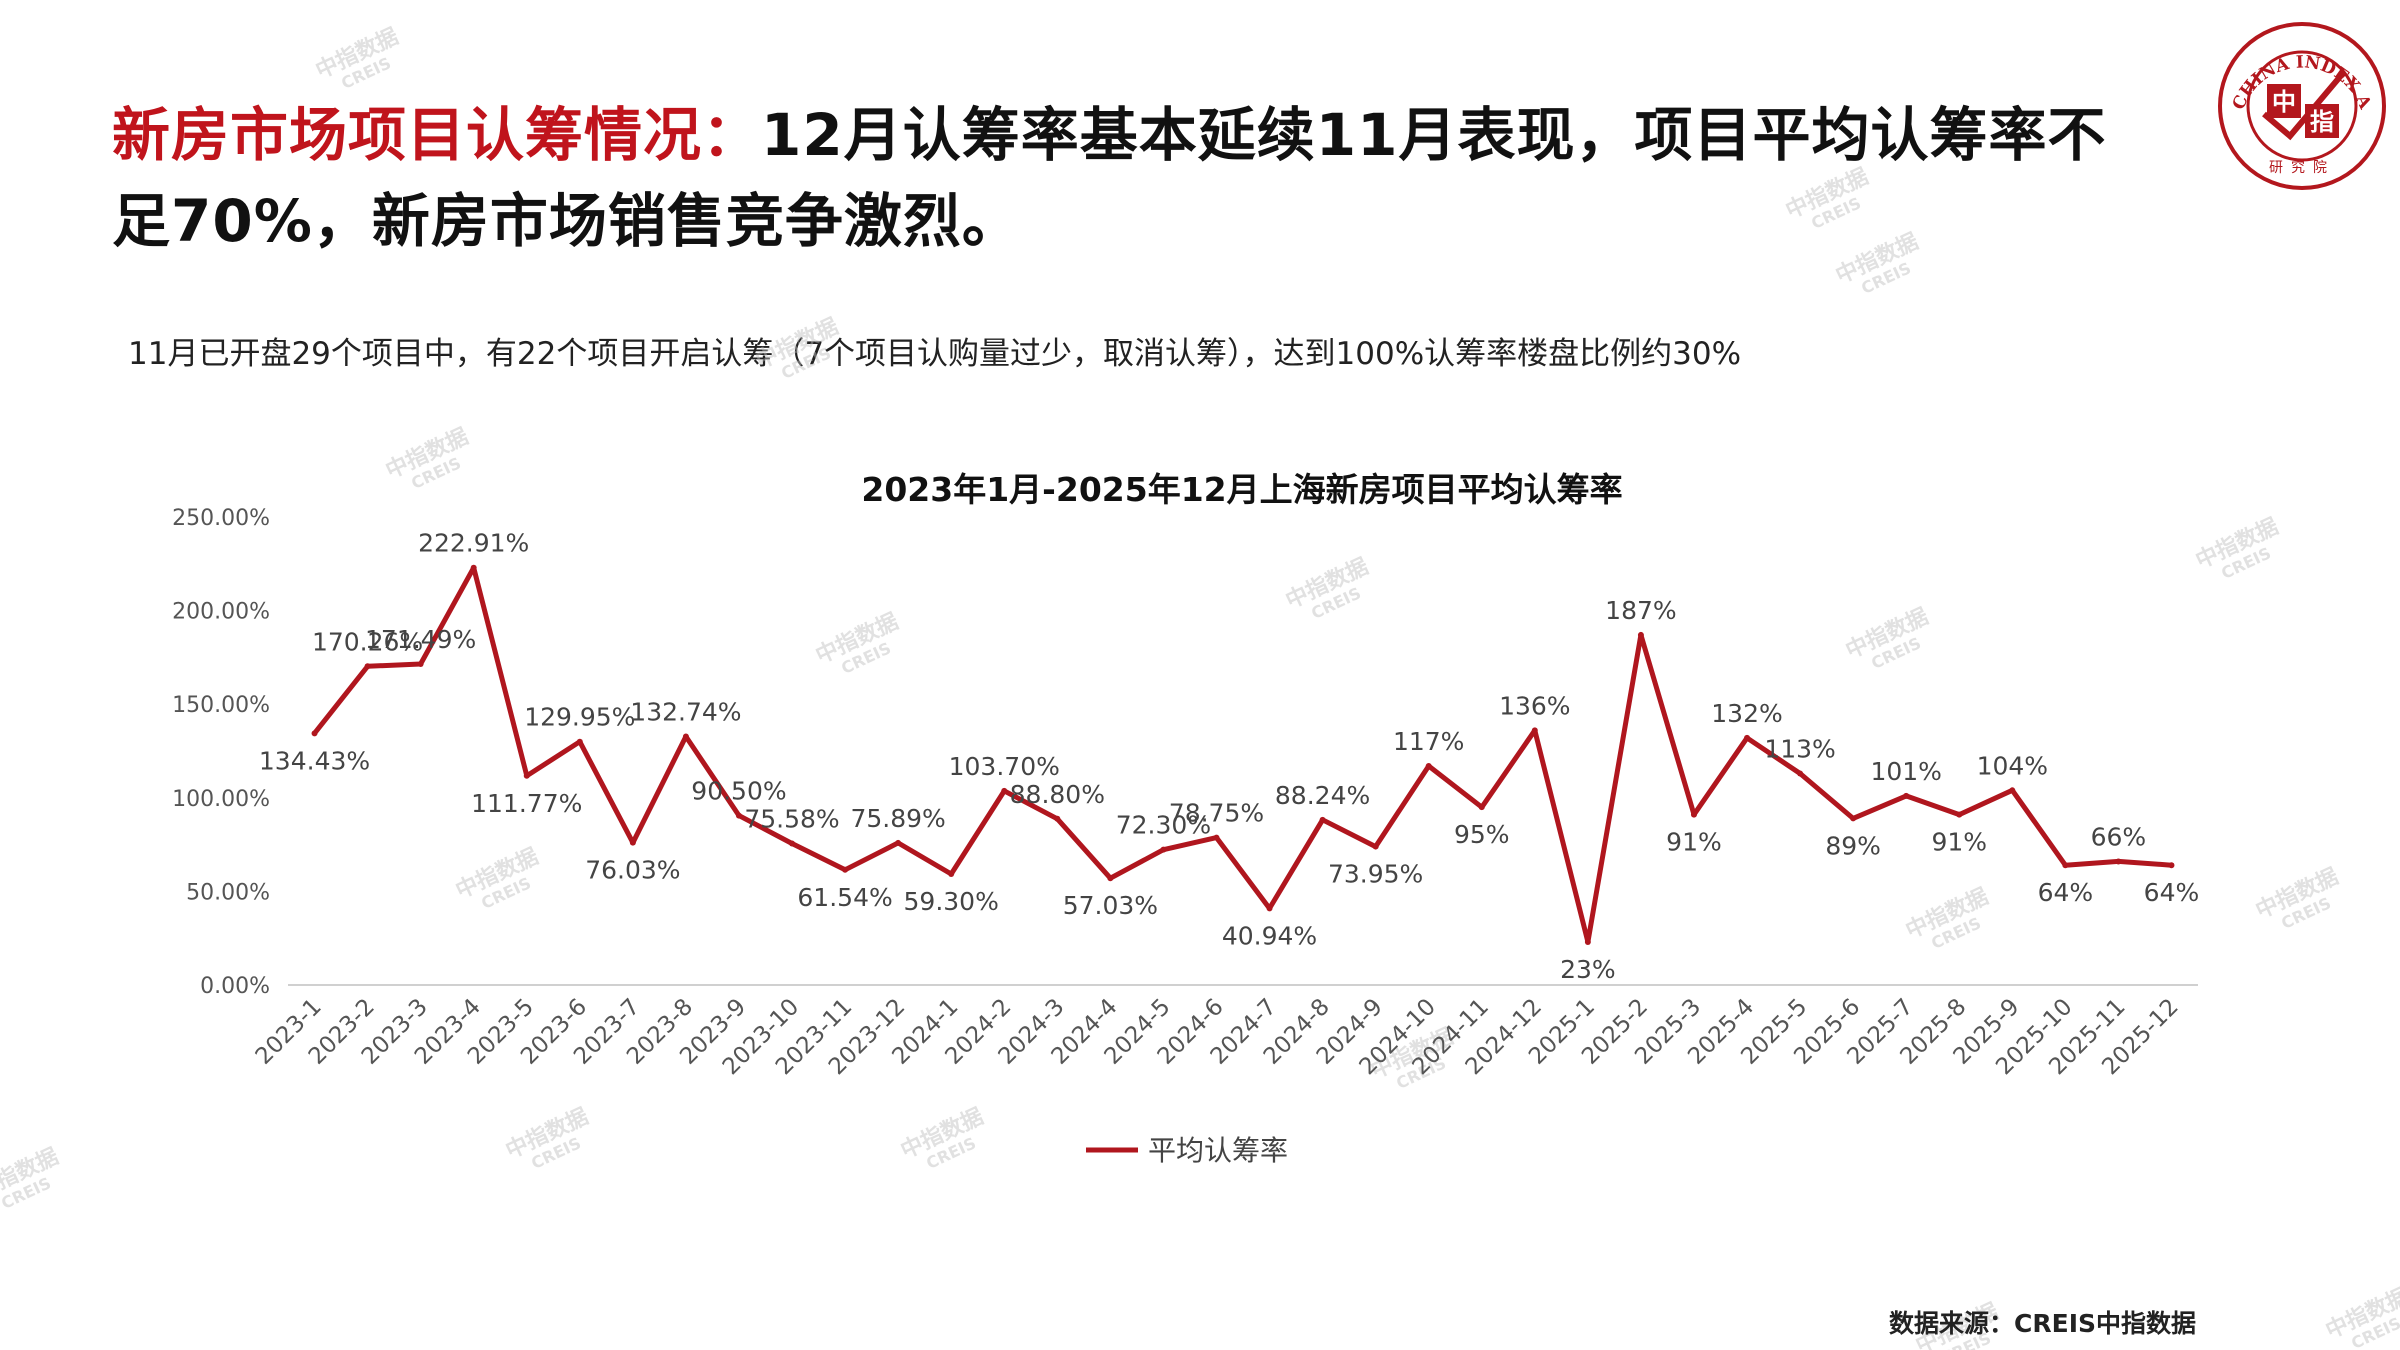 Image resolution: width=2400 pixels, height=1350 pixels. Describe the element at coordinates (1640, 610) in the screenshot. I see `data-label: 187%` at that location.